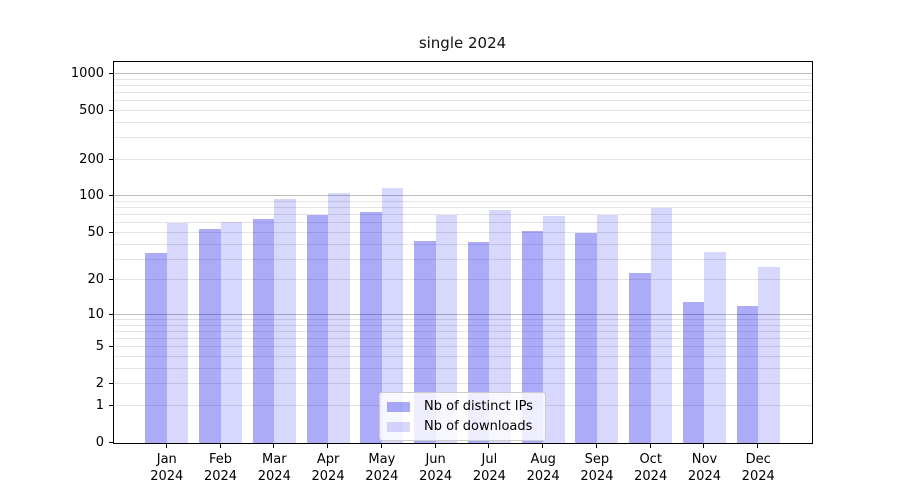 This screenshot has width=900, height=500. What do you see at coordinates (607, 329) in the screenshot?
I see `bar-downloads-sep` at bounding box center [607, 329].